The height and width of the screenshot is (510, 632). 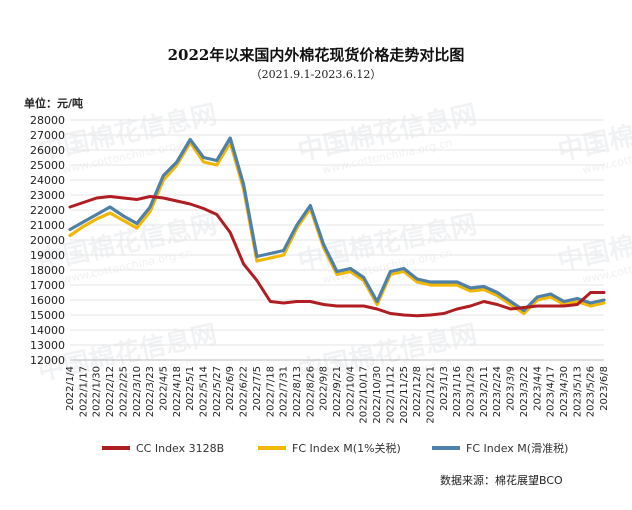 What do you see at coordinates (217, 391) in the screenshot?
I see `x-tick-label: 2022/5/27` at bounding box center [217, 391].